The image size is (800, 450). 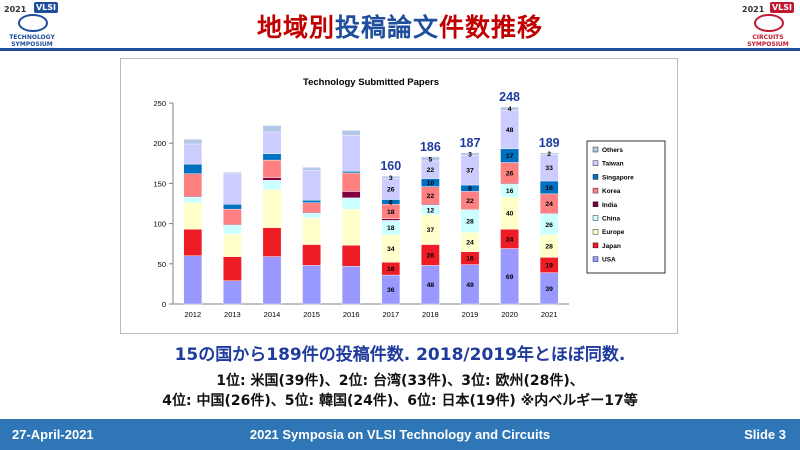 What do you see at coordinates (612, 150) in the screenshot?
I see `legend-label: Others` at bounding box center [612, 150].